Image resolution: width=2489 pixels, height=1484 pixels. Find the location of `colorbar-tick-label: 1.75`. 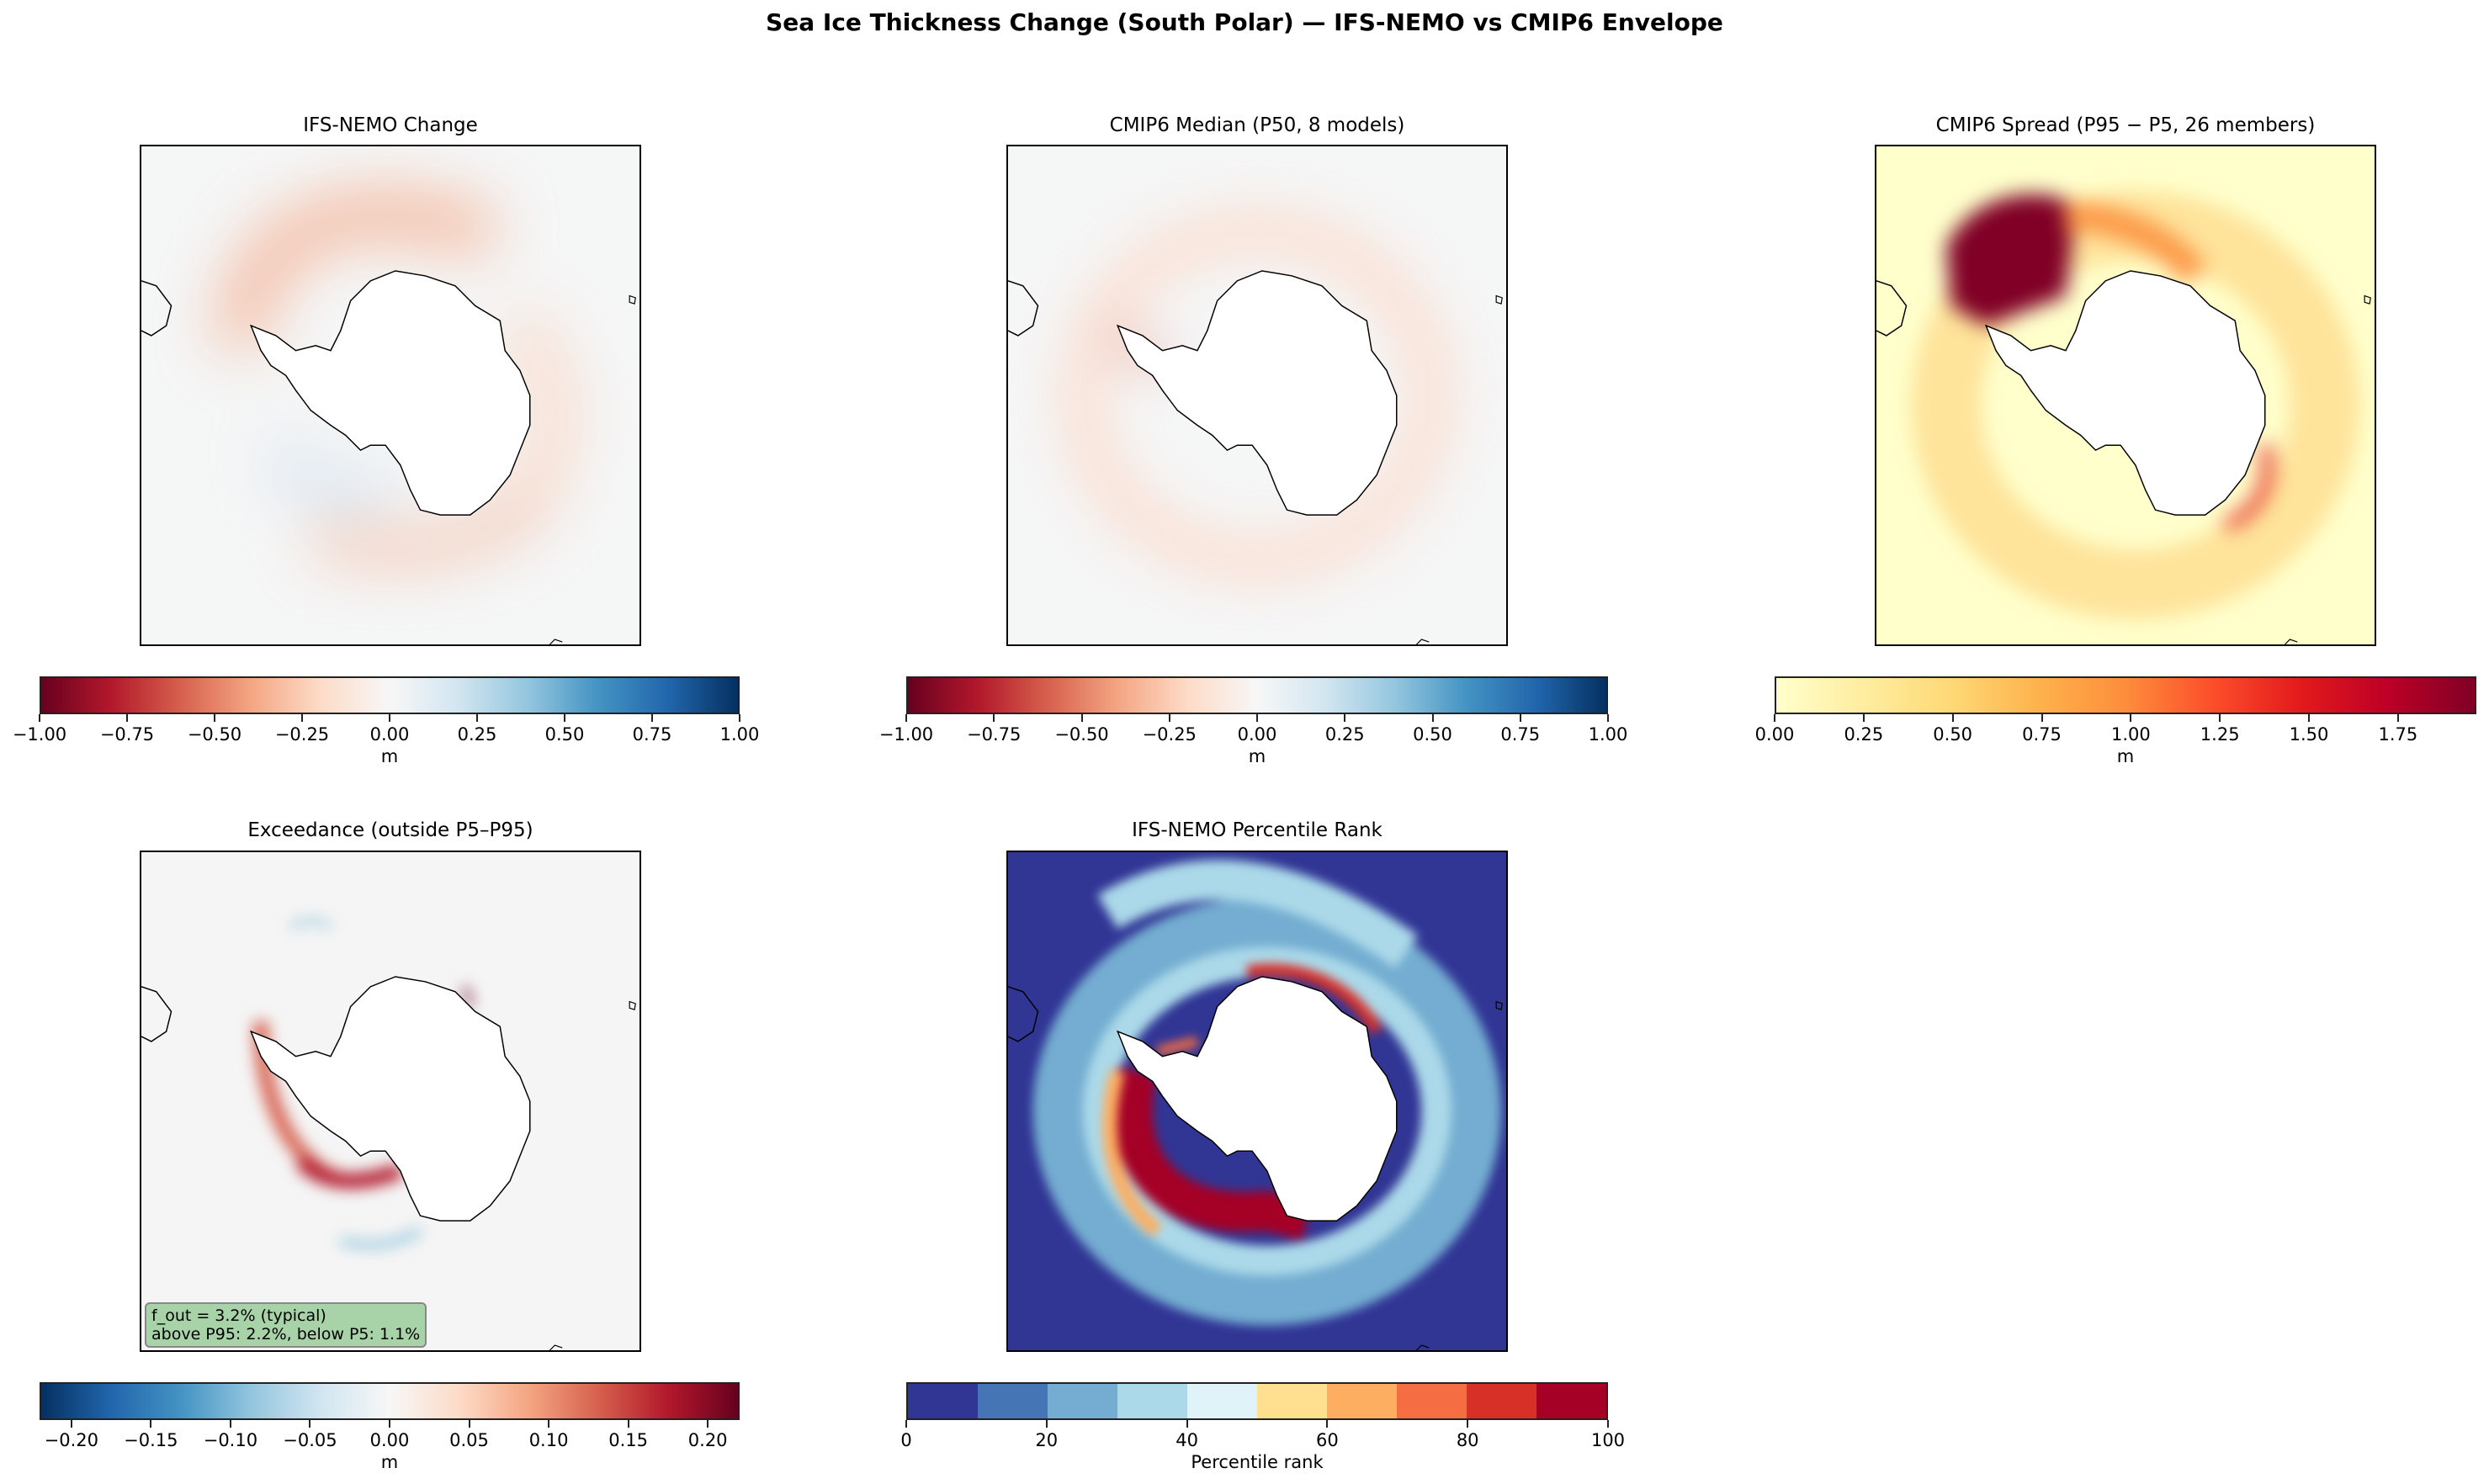

colorbar-tick-label: 1.75 is located at coordinates (2398, 734).